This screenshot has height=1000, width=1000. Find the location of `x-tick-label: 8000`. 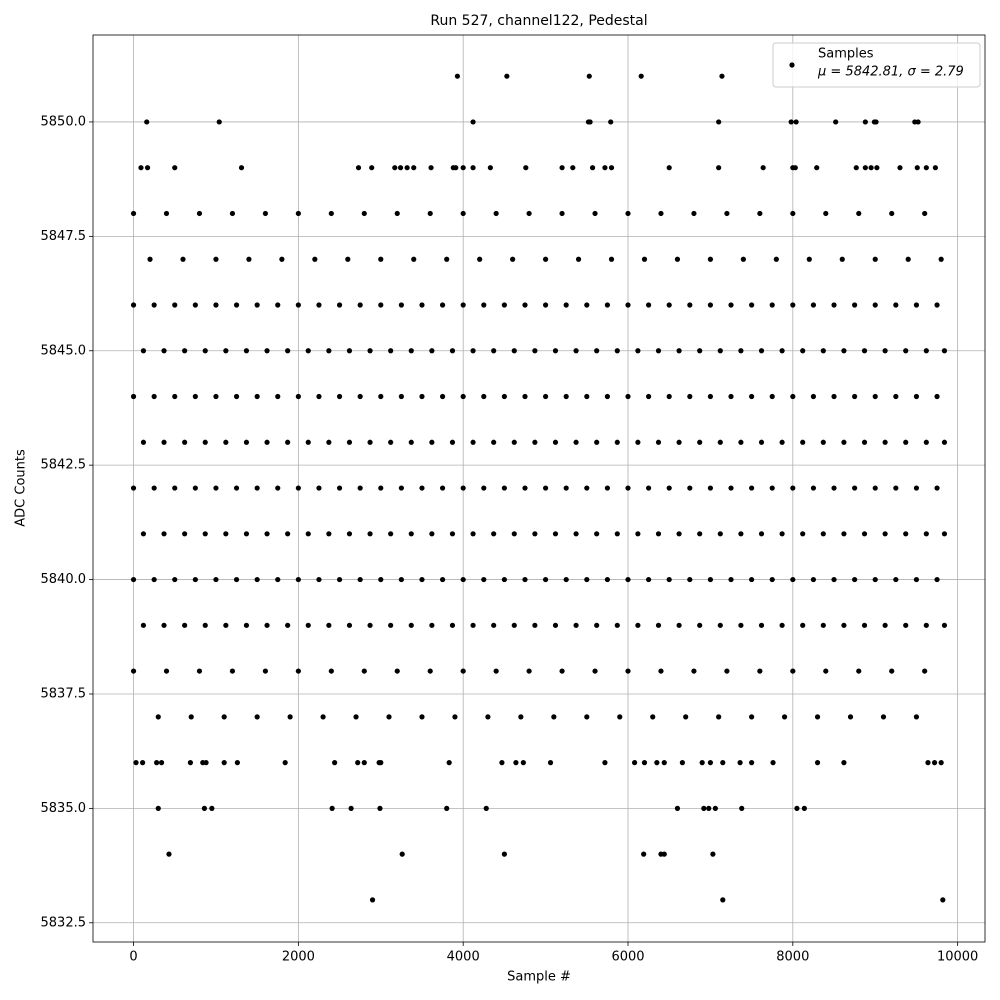

x-tick-label: 8000 is located at coordinates (792, 957).